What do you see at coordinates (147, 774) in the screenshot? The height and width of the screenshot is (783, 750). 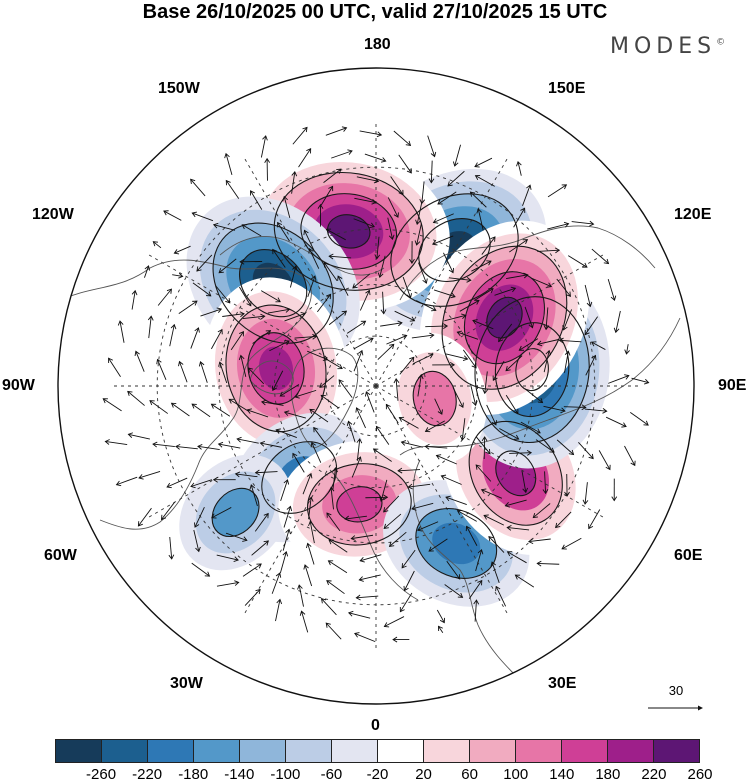 I see `colorbar-tick-label: -220` at bounding box center [147, 774].